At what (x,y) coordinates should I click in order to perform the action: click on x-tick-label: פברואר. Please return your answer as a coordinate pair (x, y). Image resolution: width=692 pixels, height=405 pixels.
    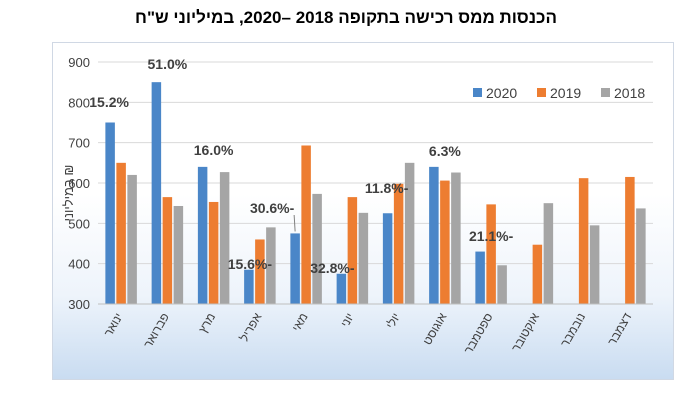
    Looking at the image, I should click on (156, 331).